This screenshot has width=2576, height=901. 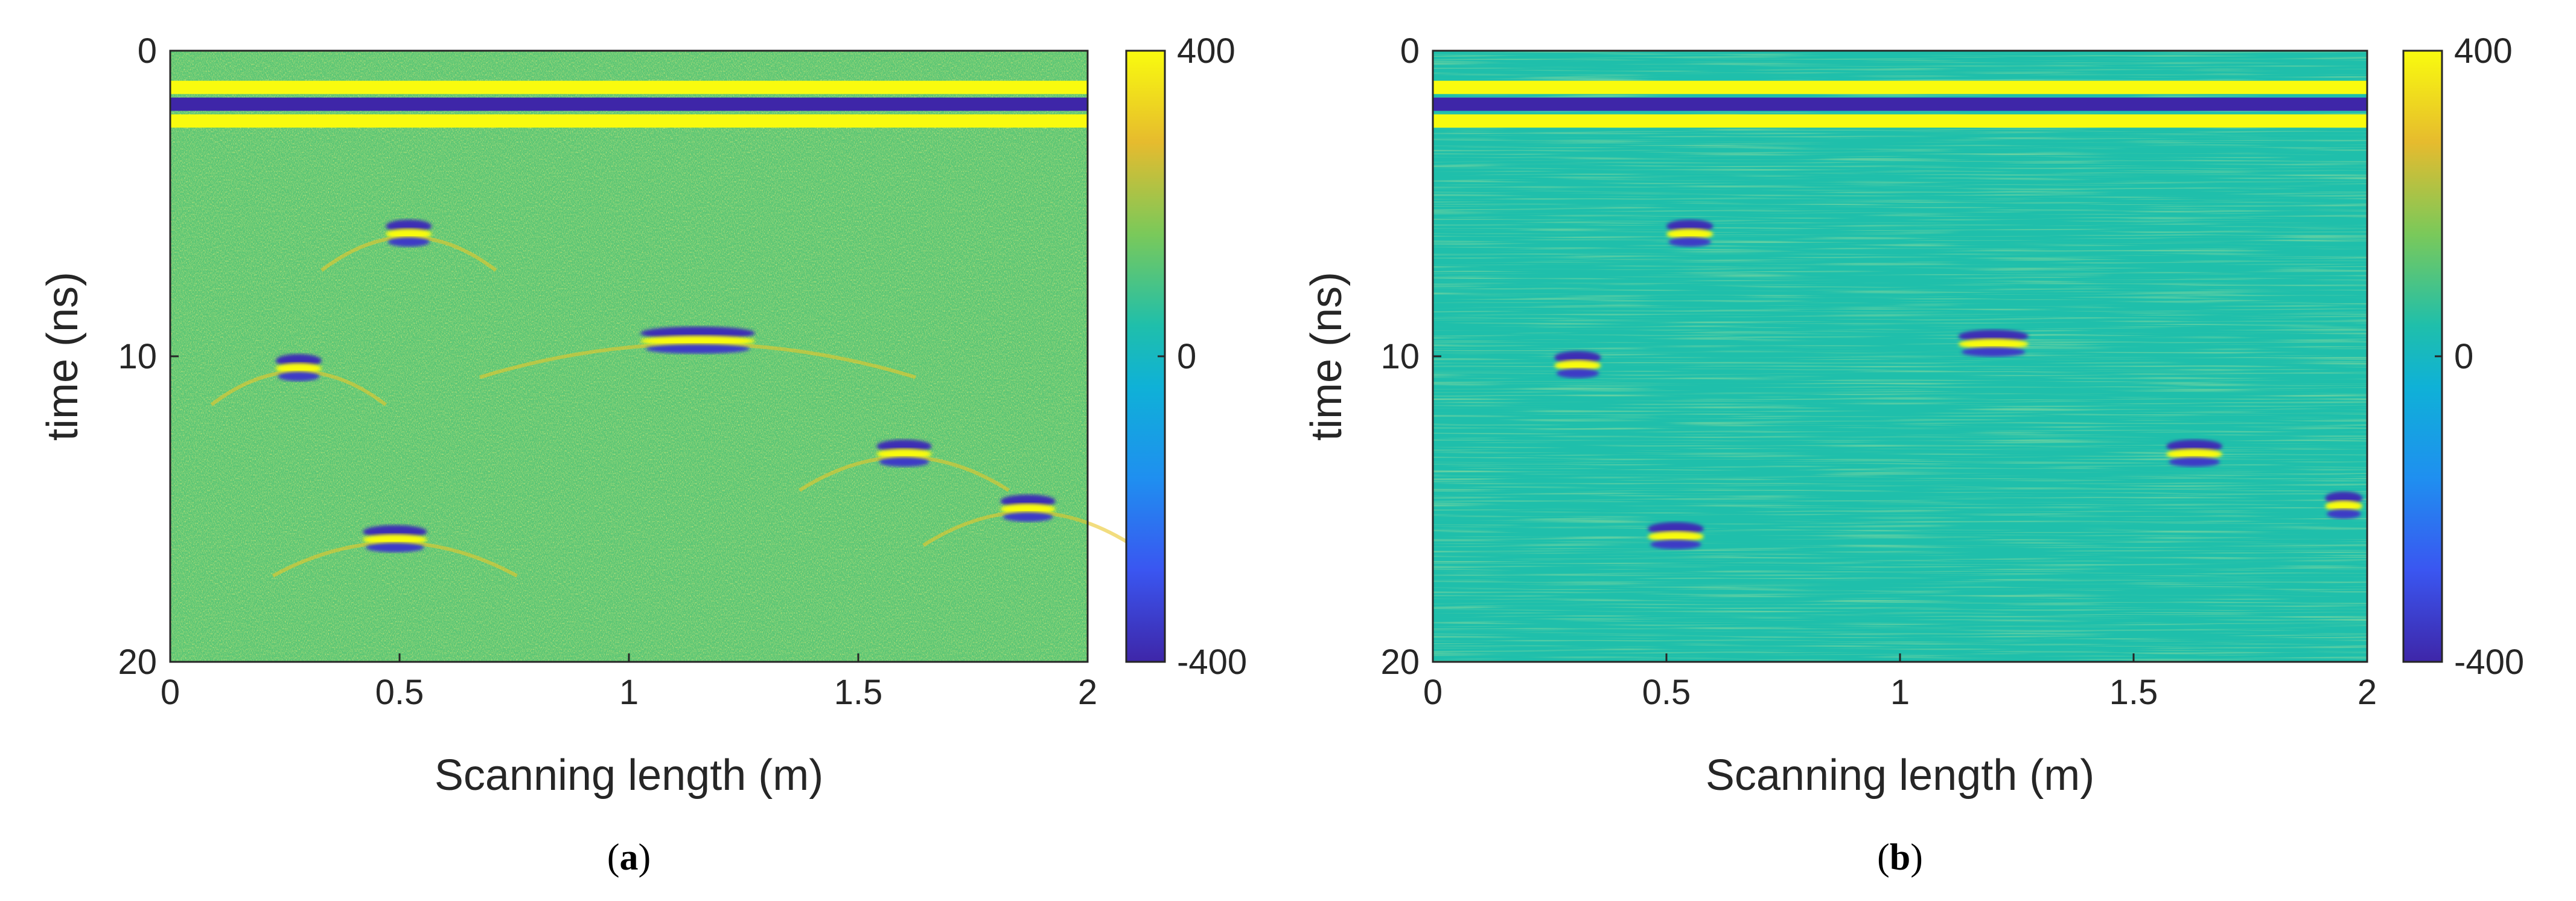 I want to click on colorbar-ticks-a: 400 0 -400, so click(x=1202, y=357).